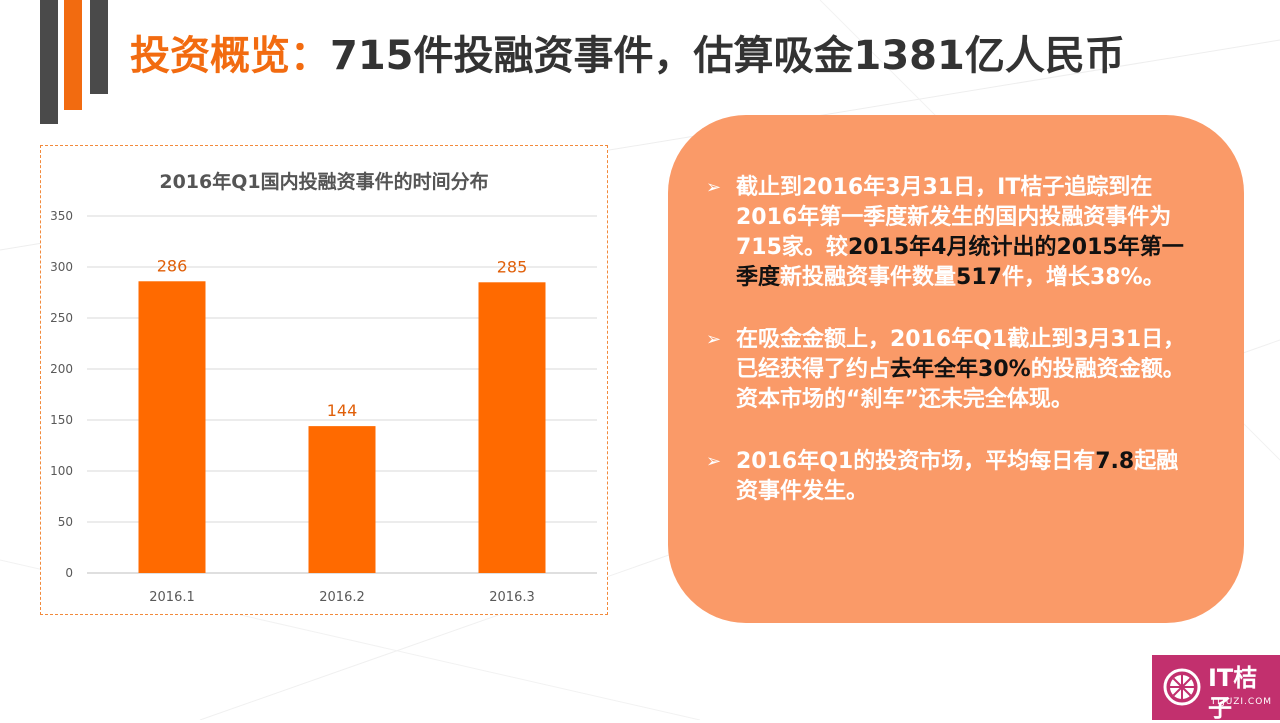  I want to click on bullet-highlight: 去年全年30%, so click(960, 369).